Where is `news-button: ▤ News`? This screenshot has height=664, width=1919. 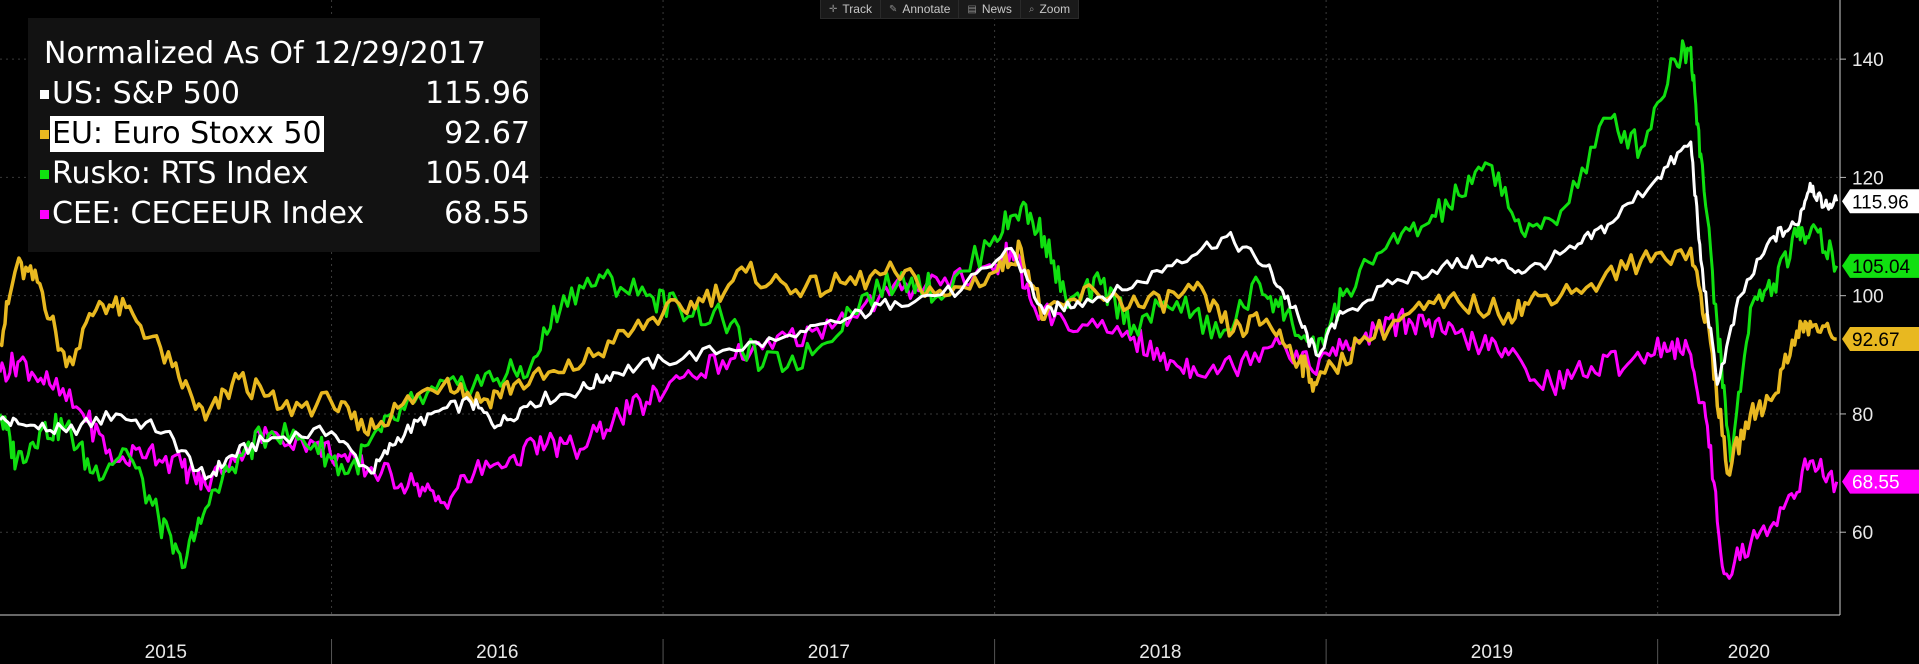
news-button: ▤ News is located at coordinates (990, 9).